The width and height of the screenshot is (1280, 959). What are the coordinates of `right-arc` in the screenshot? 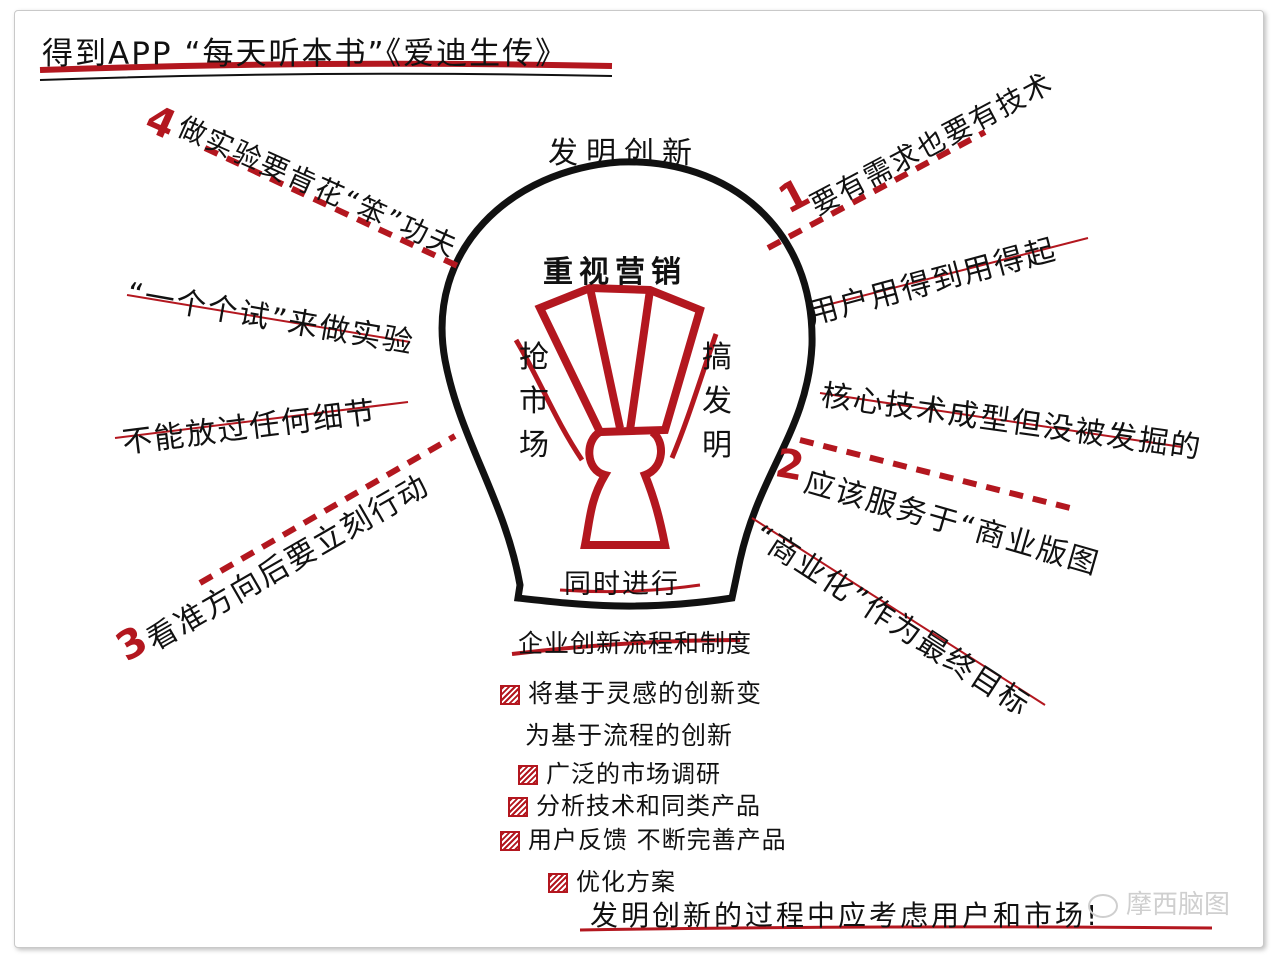 It's located at (694, 396).